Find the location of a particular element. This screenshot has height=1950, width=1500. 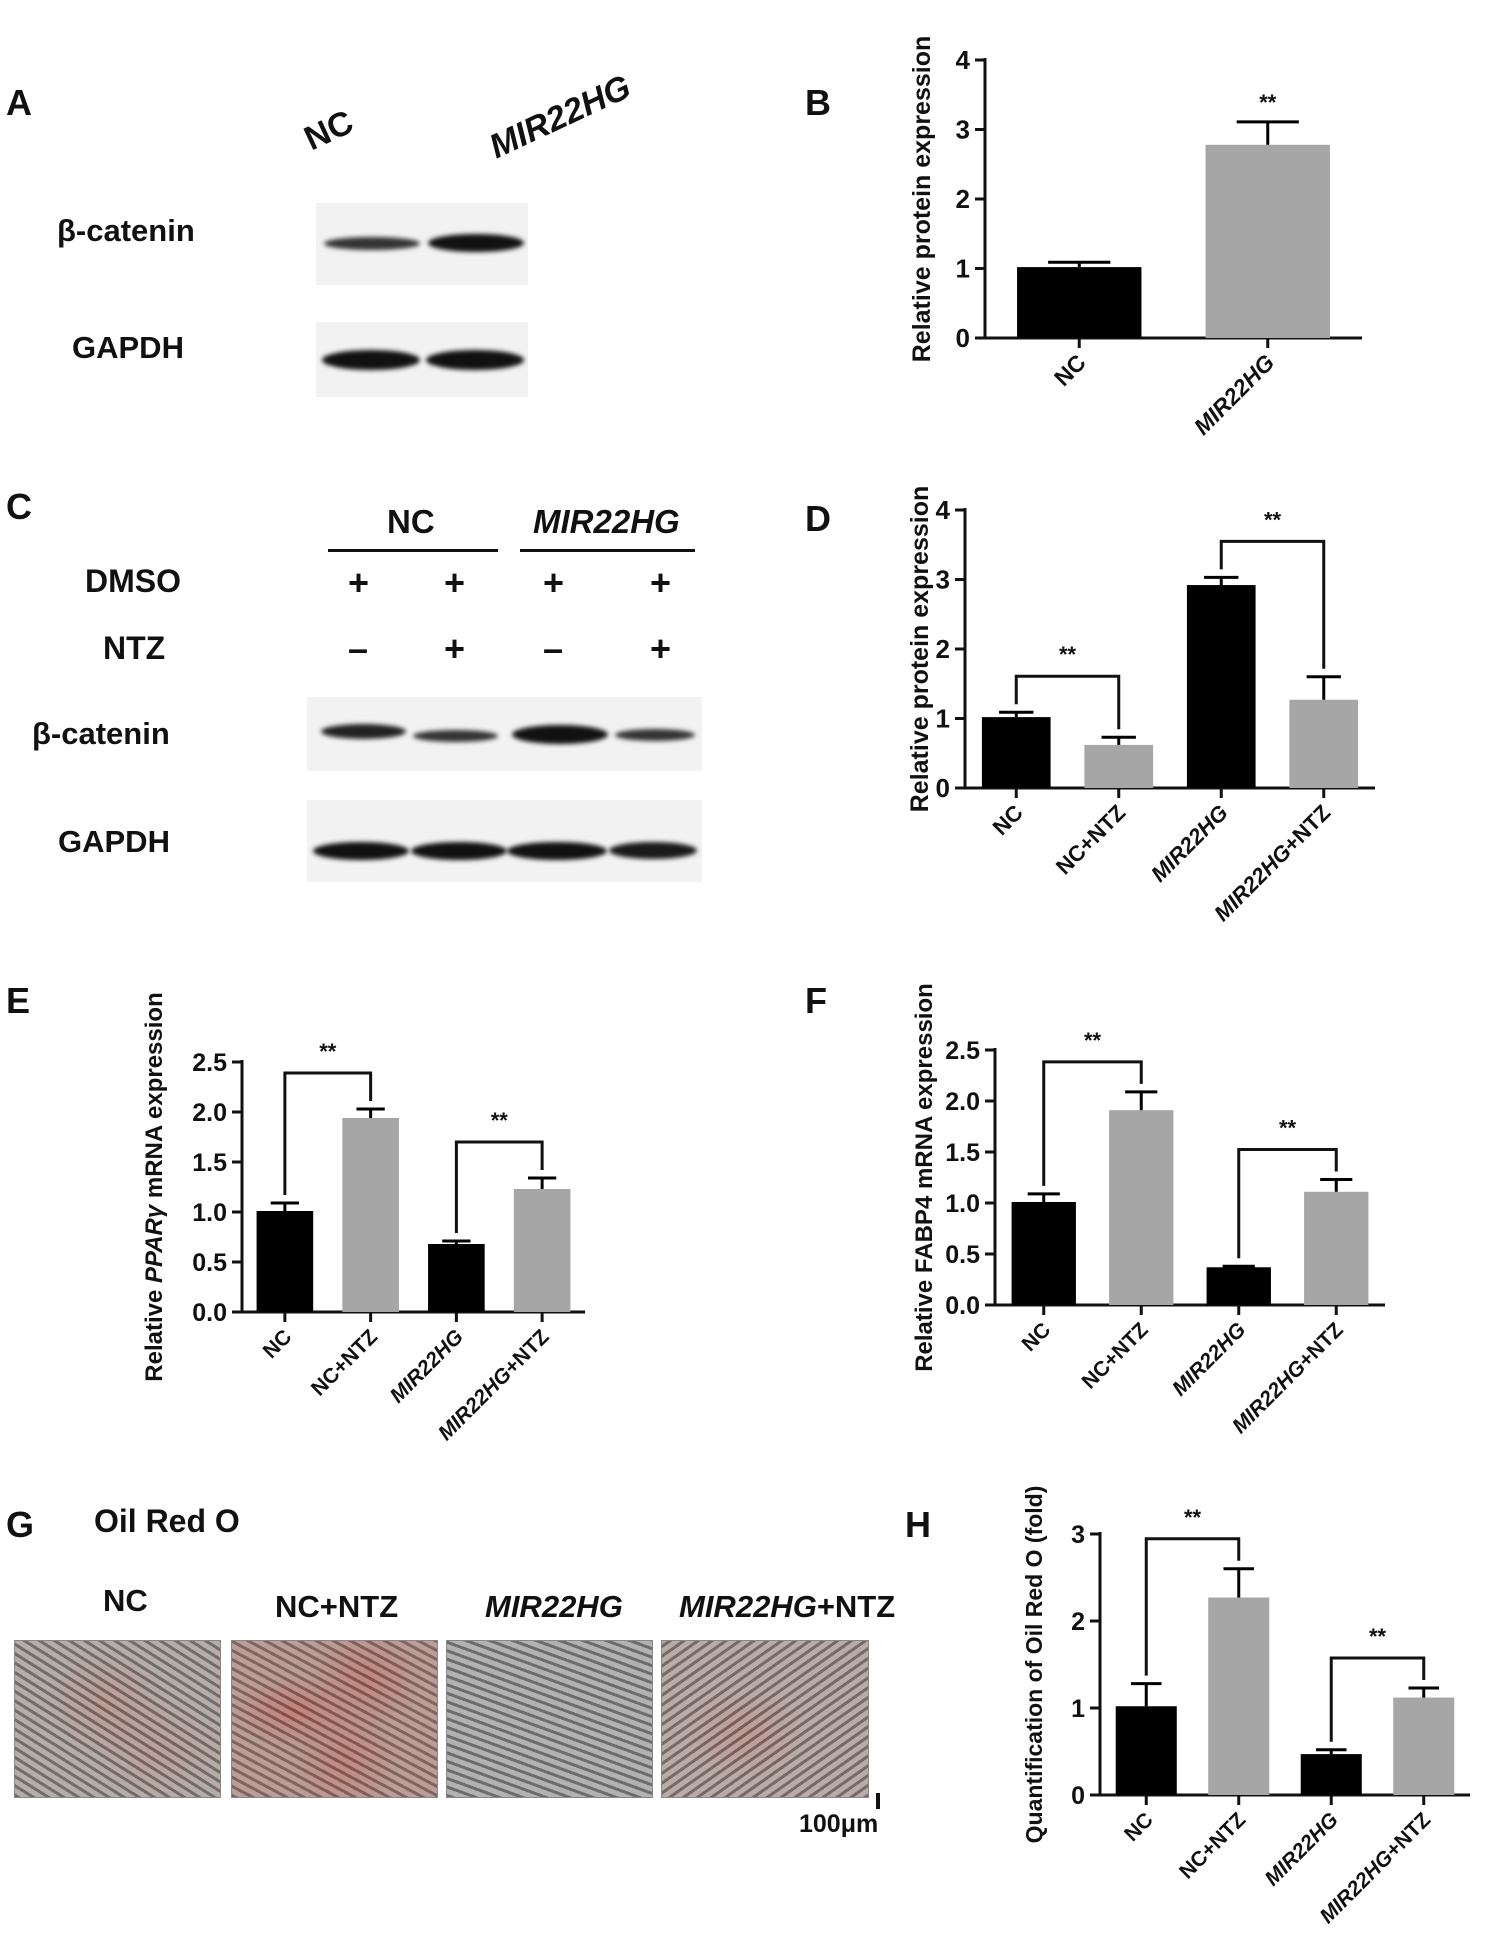

blot-c-row-label-gapdh: GAPDH is located at coordinates (114, 841).